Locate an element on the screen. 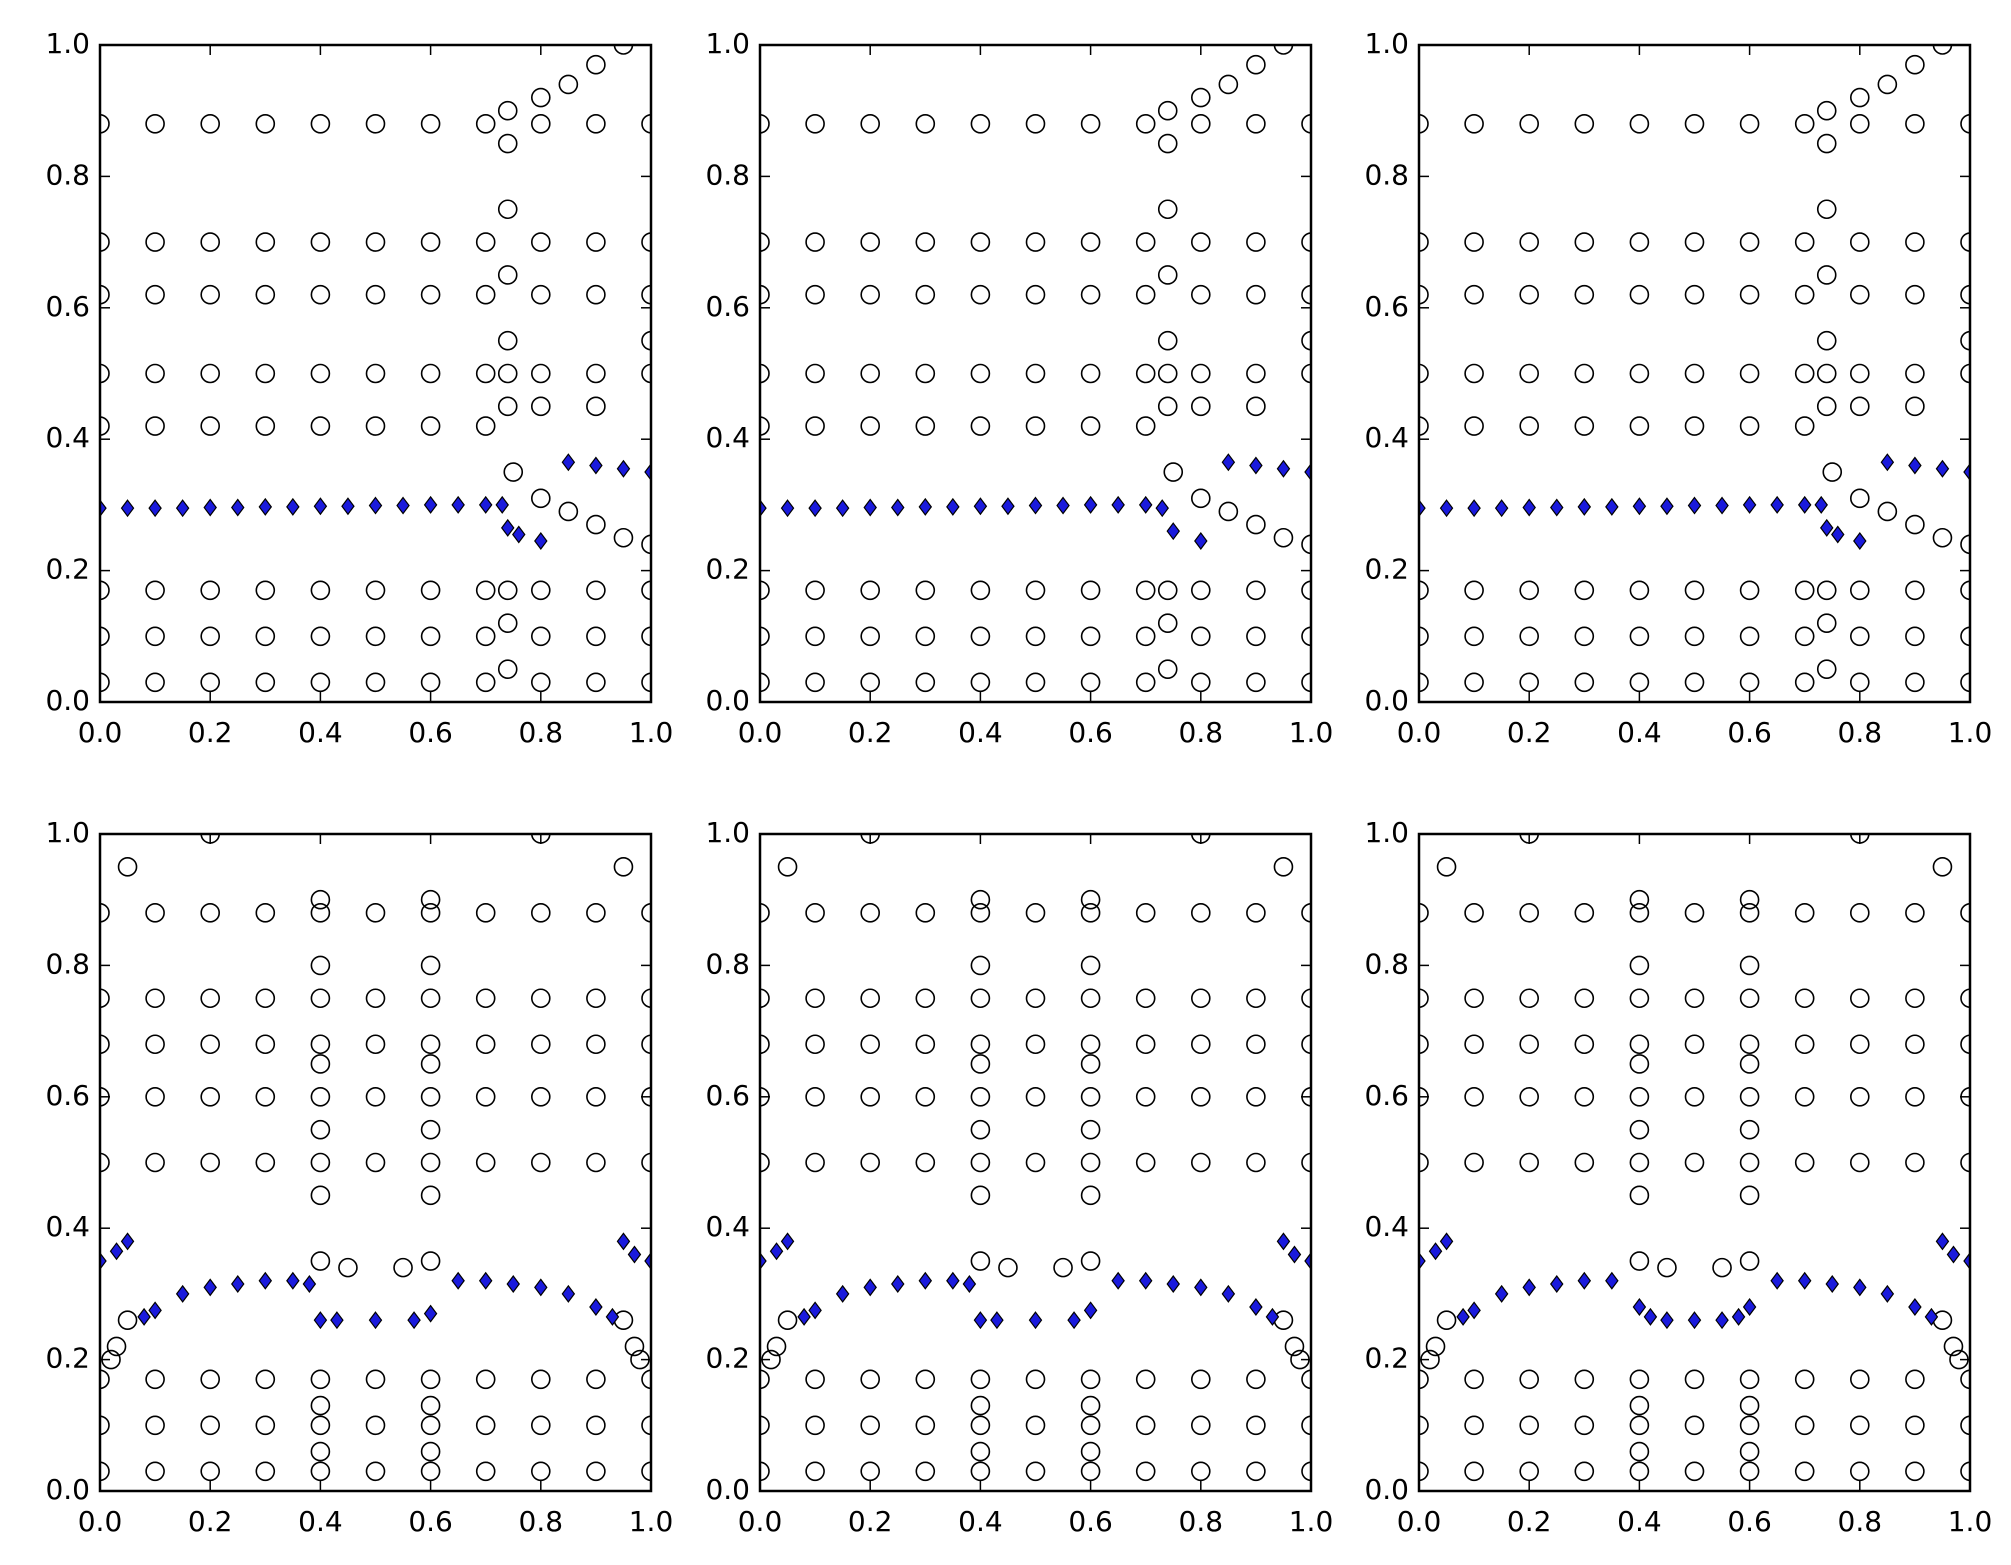  plot-area is located at coordinates (1694, 1158).